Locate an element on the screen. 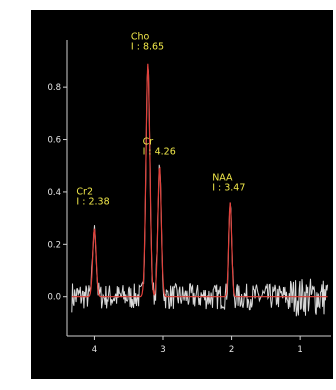  y-tick-label-0: 0.0 is located at coordinates (54, 298).